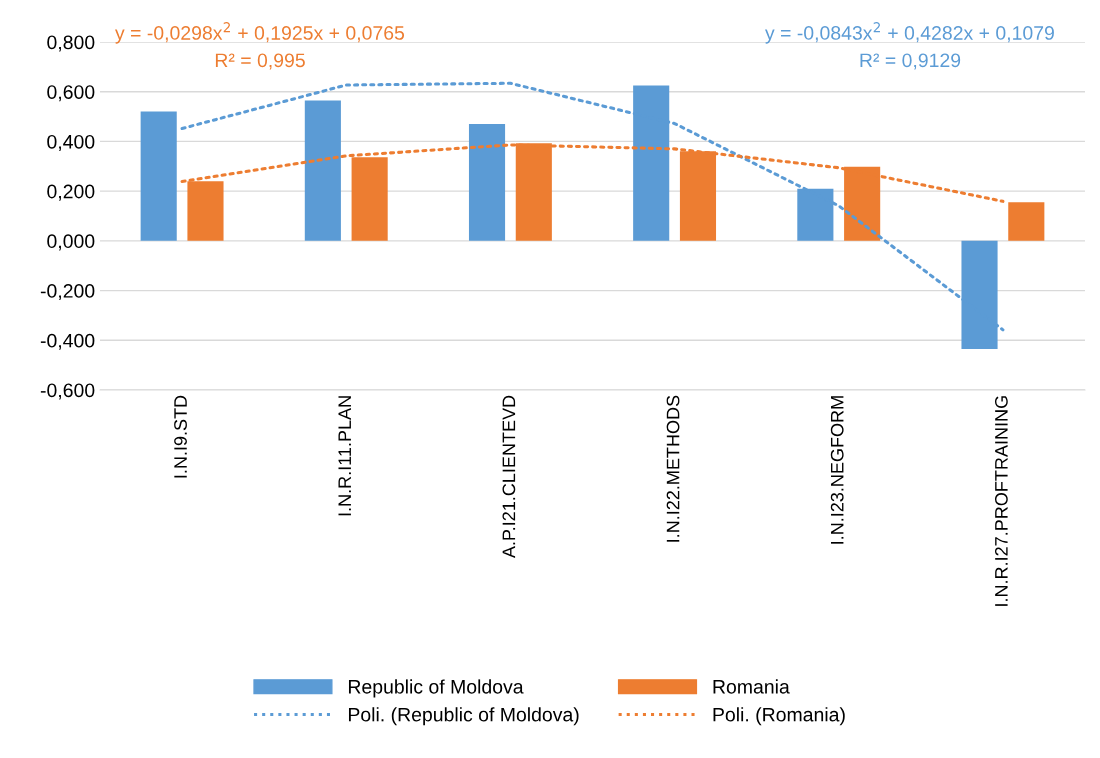 This screenshot has width=1100, height=758. Describe the element at coordinates (71, 142) in the screenshot. I see `y-tick-label: 0,400` at that location.